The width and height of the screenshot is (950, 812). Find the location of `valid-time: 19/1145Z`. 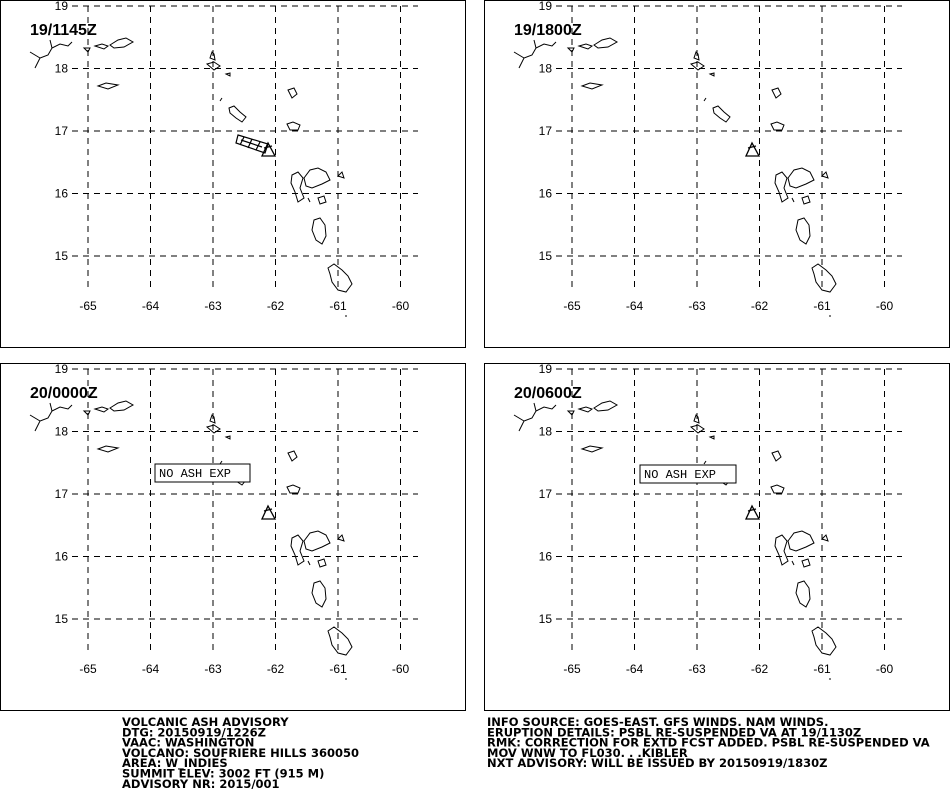

valid-time: 19/1145Z is located at coordinates (63, 30).